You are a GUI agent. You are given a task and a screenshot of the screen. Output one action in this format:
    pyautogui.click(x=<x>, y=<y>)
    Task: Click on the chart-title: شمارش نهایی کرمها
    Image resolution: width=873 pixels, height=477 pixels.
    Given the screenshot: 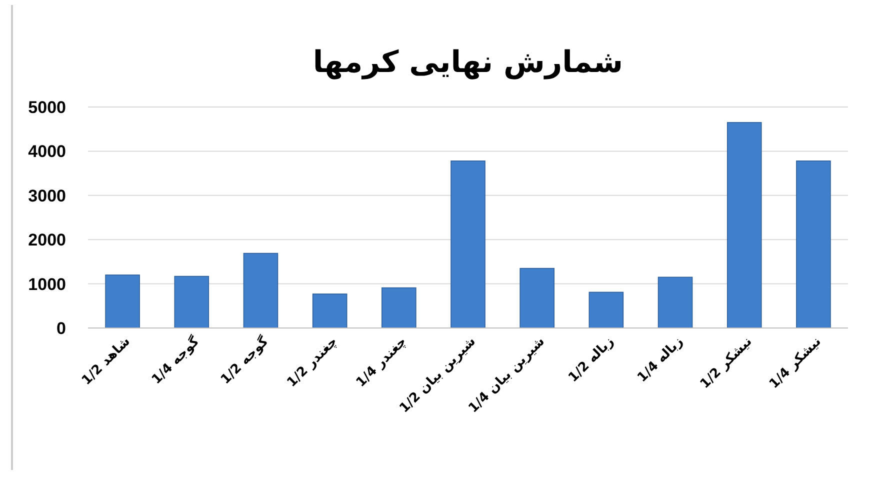 What is the action you would take?
    pyautogui.click(x=468, y=62)
    